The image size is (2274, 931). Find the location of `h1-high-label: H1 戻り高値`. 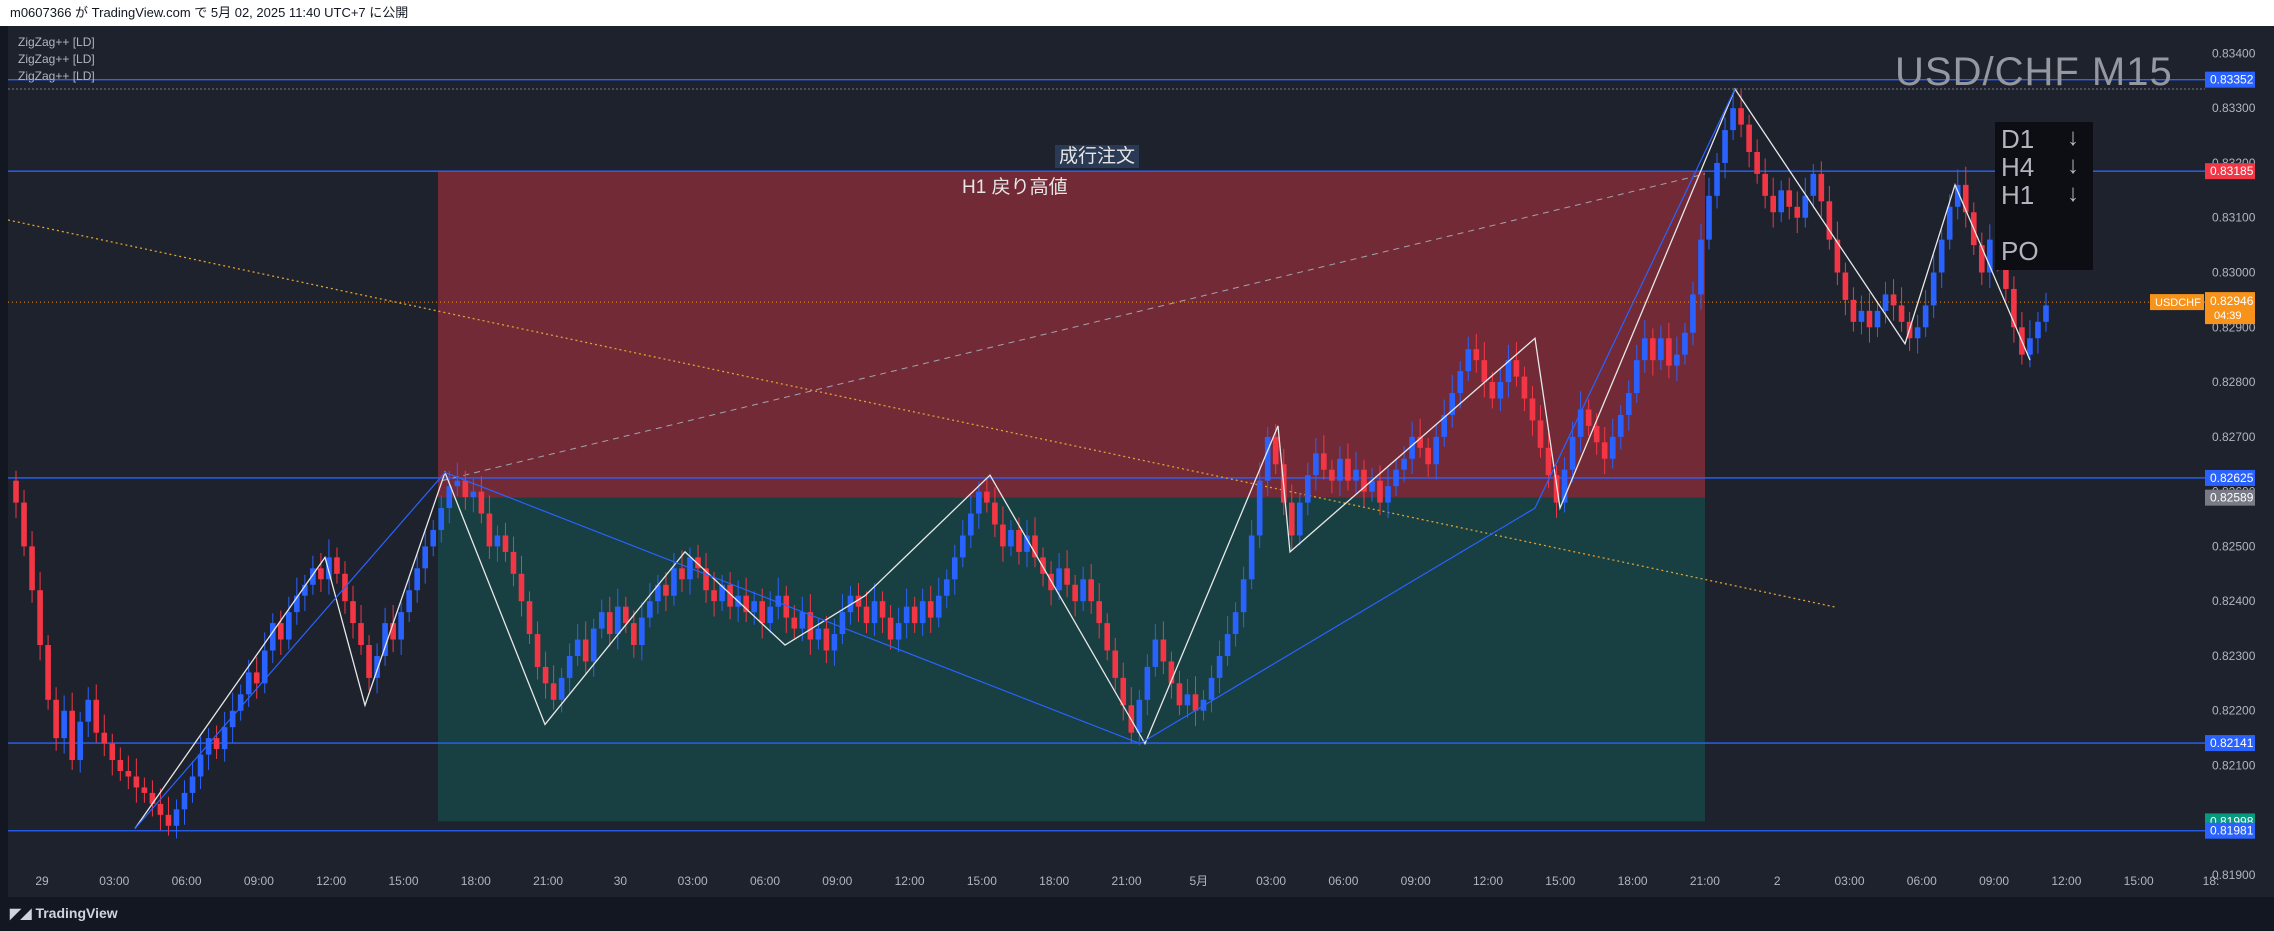

h1-high-label: H1 戻り高値 is located at coordinates (1015, 185).